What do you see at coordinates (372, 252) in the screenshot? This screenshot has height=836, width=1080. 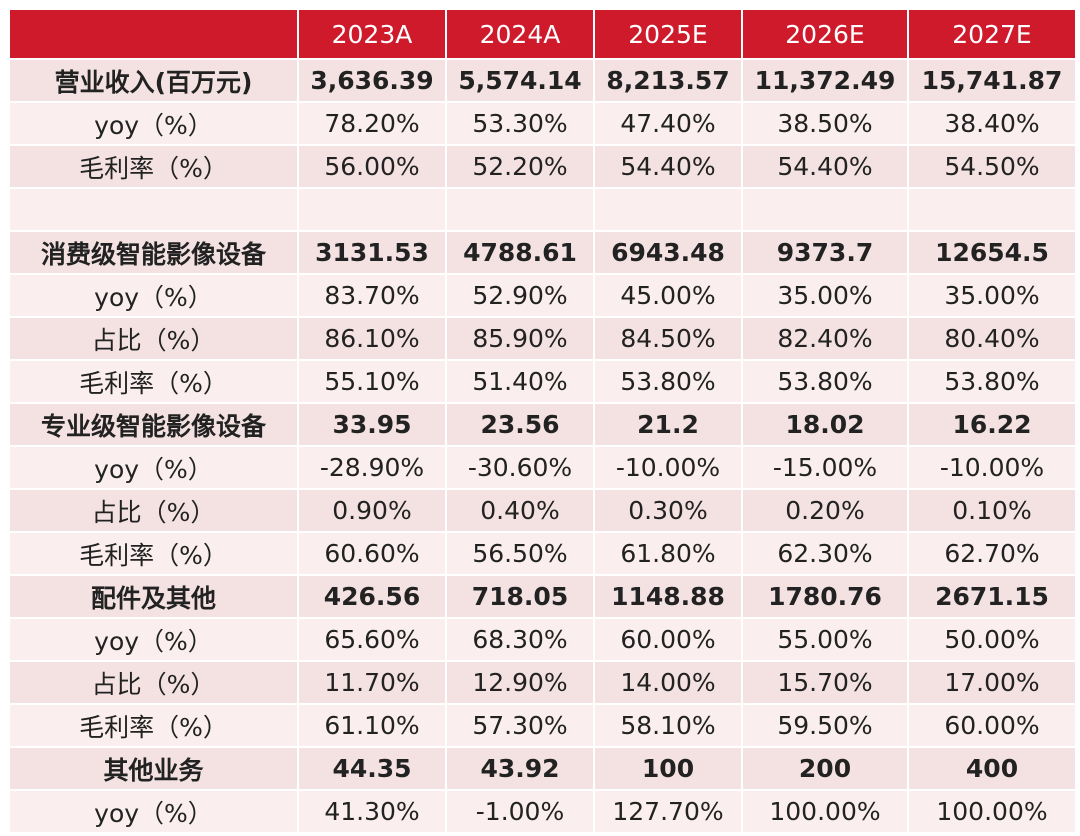 I see `value-cell: 3131.53` at bounding box center [372, 252].